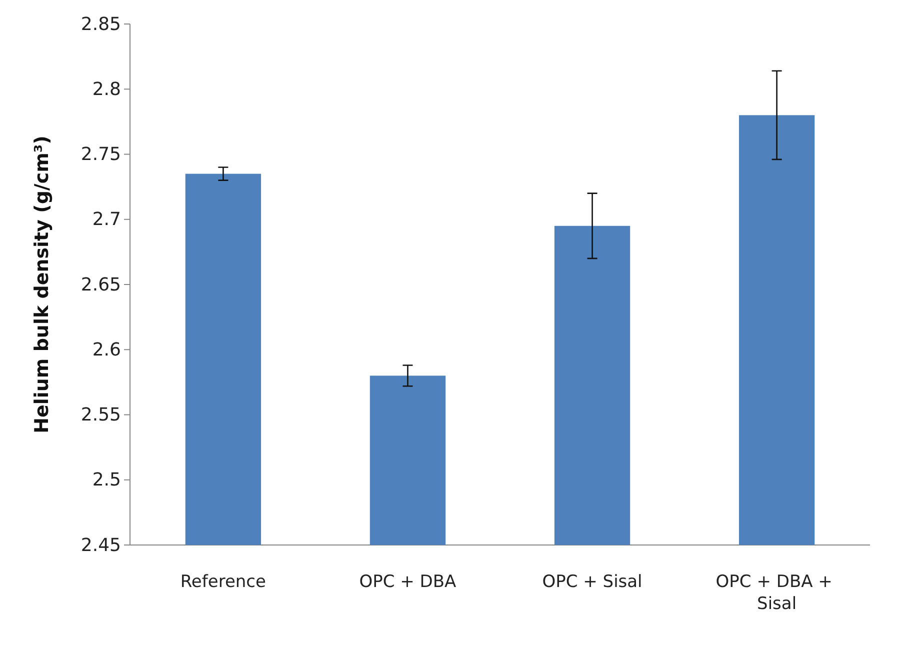  Describe the element at coordinates (100, 24) in the screenshot. I see `y-tick-label: 2.85` at that location.